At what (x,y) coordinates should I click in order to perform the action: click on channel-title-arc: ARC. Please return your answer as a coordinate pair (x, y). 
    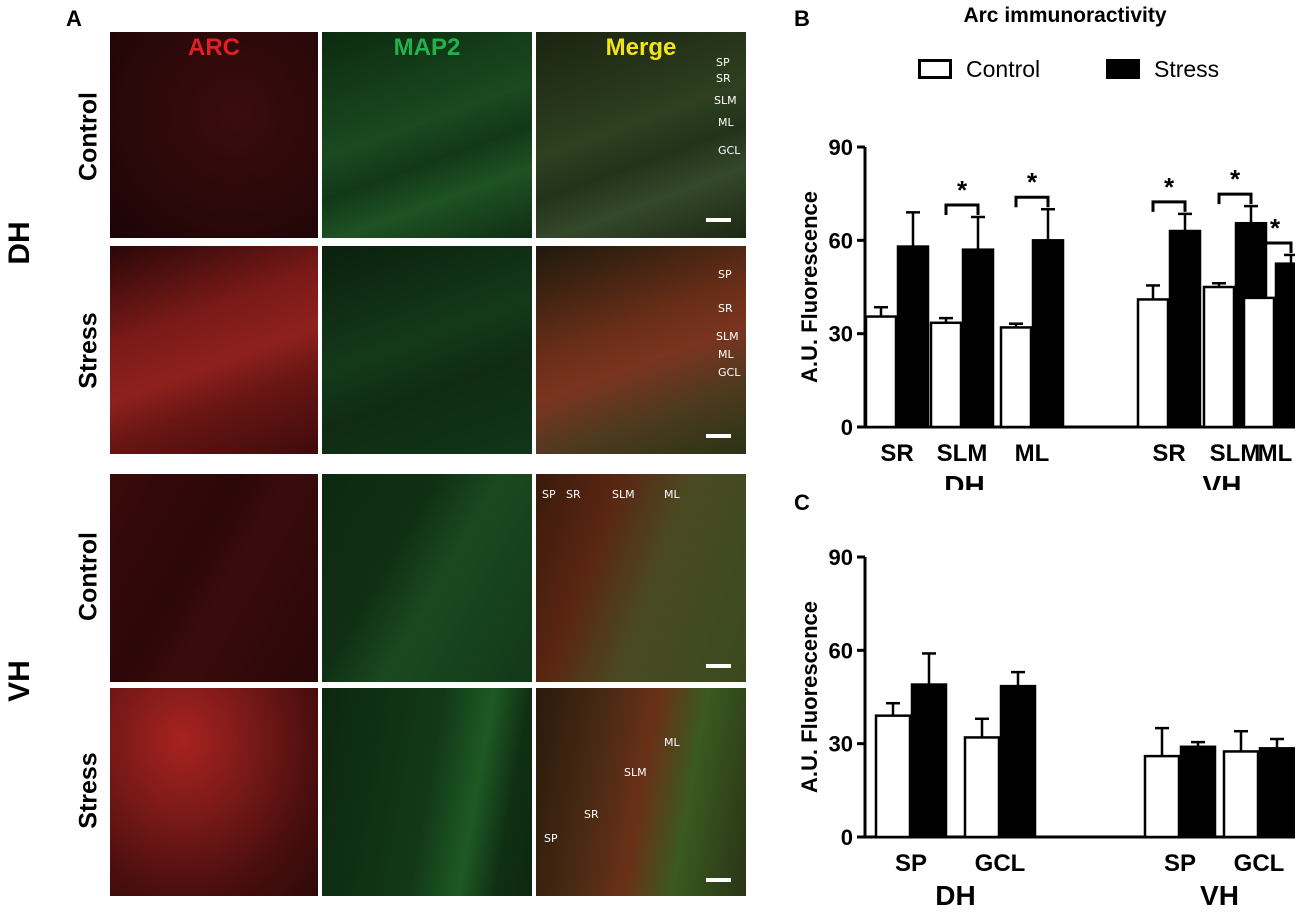
    Looking at the image, I should click on (214, 47).